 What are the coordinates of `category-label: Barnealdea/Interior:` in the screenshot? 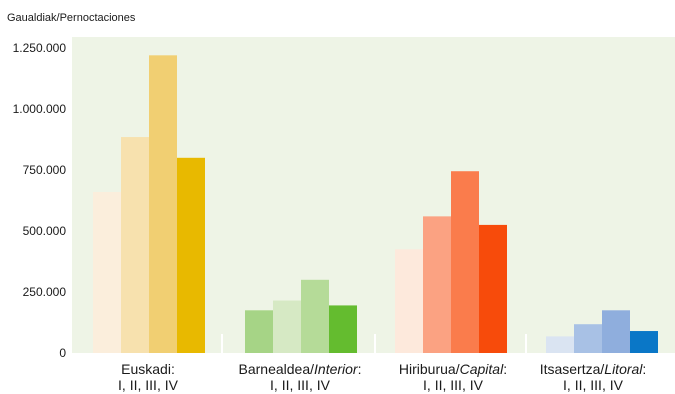 It's located at (300, 369).